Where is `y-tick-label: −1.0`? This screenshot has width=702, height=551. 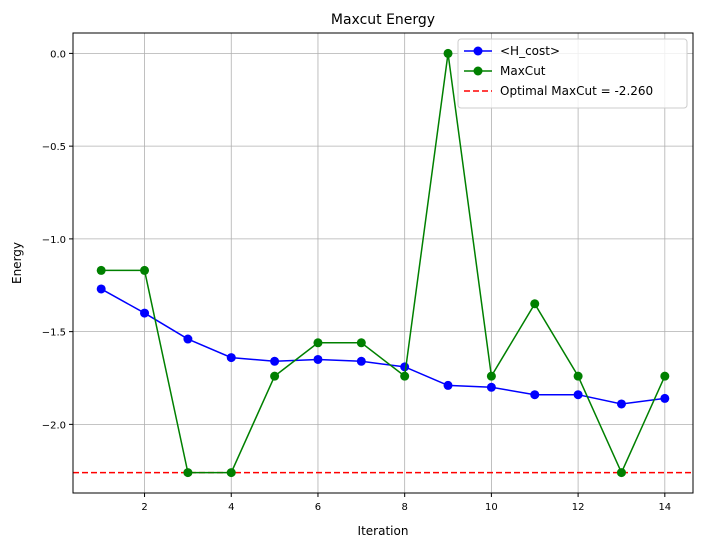 y-tick-label: −1.0 is located at coordinates (54, 240).